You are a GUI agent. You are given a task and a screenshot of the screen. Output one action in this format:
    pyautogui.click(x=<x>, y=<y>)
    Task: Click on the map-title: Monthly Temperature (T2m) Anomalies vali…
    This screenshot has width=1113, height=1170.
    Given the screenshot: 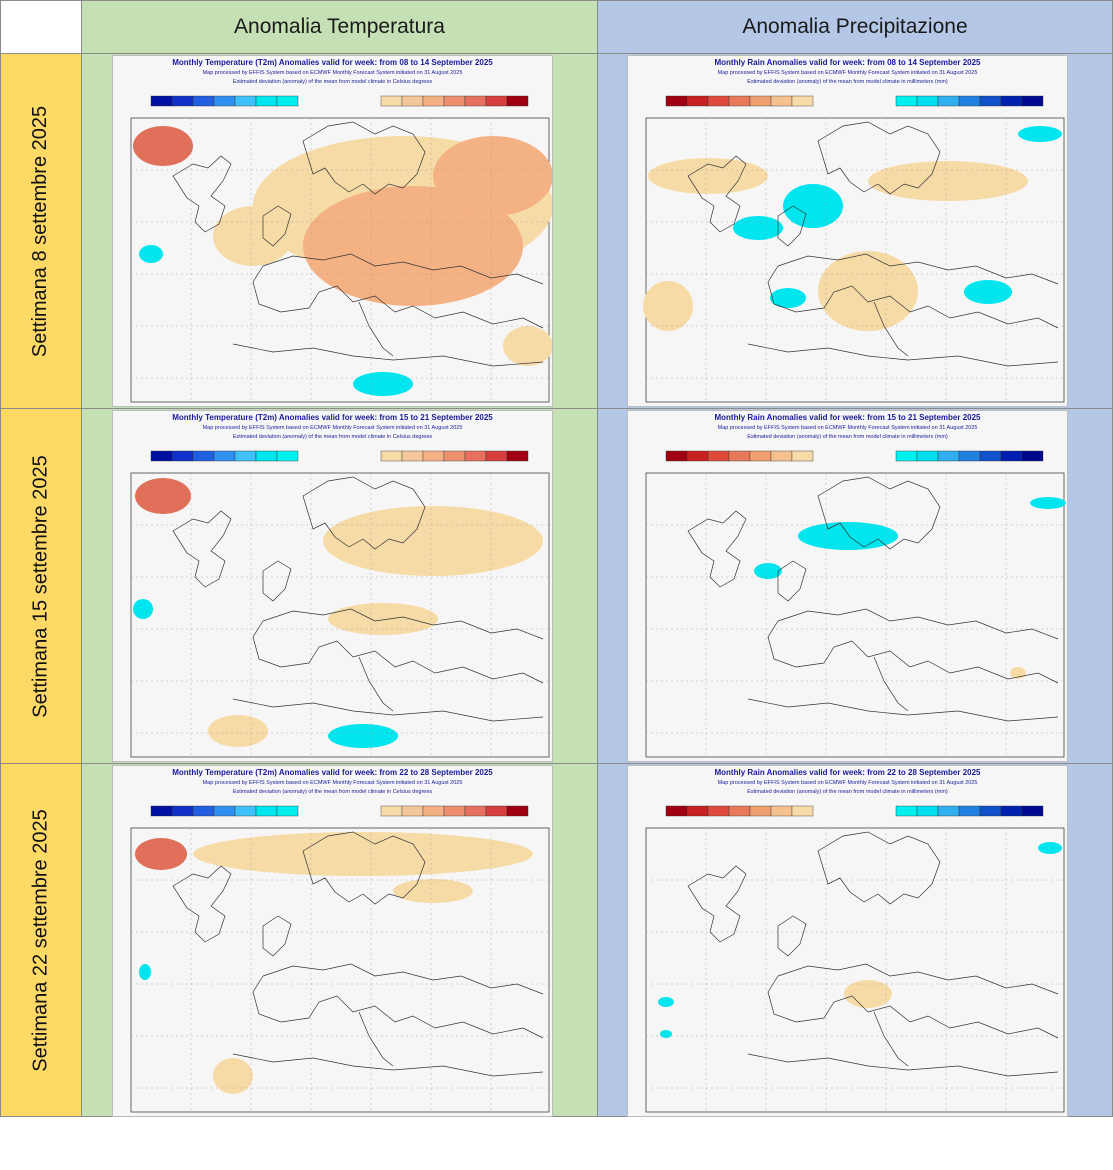 What is the action you would take?
    pyautogui.click(x=332, y=62)
    